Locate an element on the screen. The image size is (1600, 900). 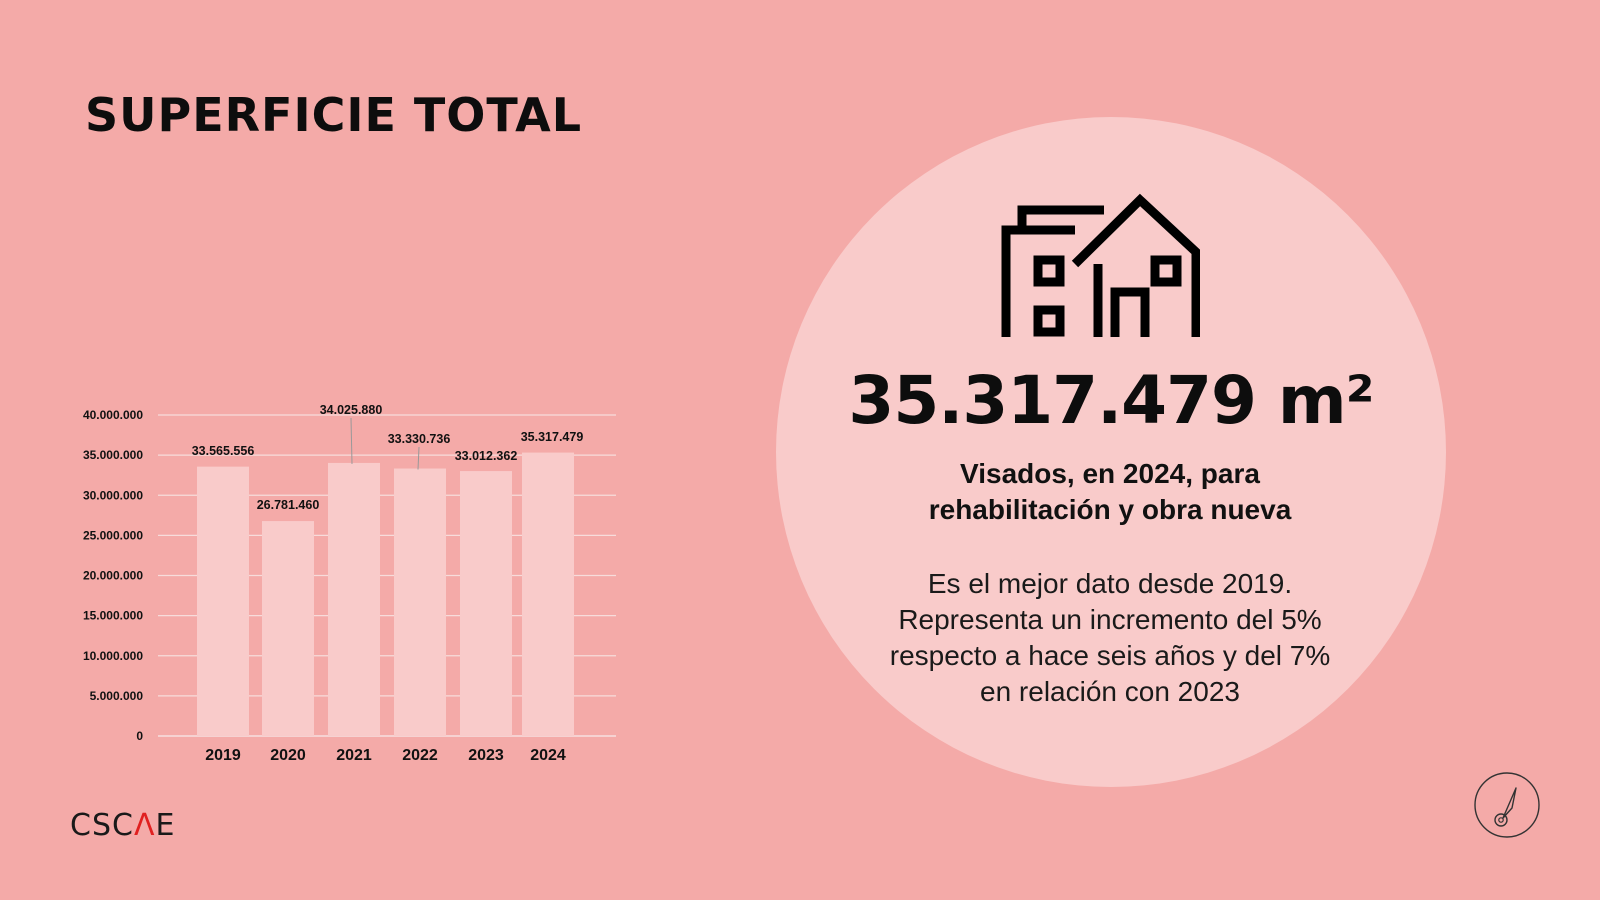
x-tick-label: 2022 is located at coordinates (420, 755).